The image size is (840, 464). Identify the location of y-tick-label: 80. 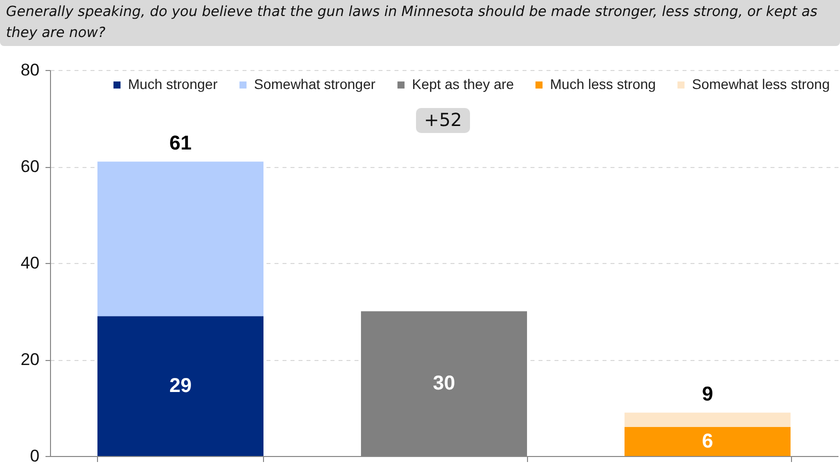
(30, 70).